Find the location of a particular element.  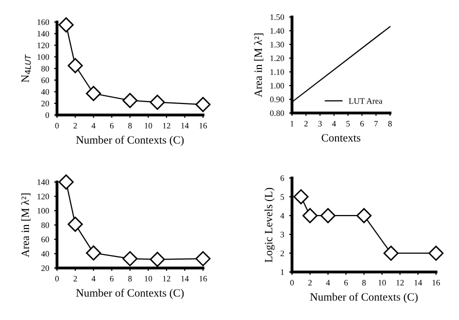

y-tick-label: 160 is located at coordinates (44, 22).